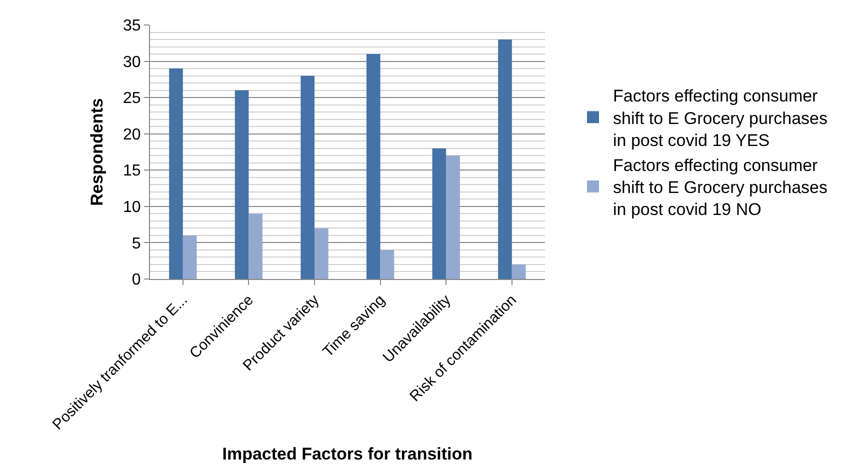  I want to click on y-tick-label: 35, so click(132, 26).